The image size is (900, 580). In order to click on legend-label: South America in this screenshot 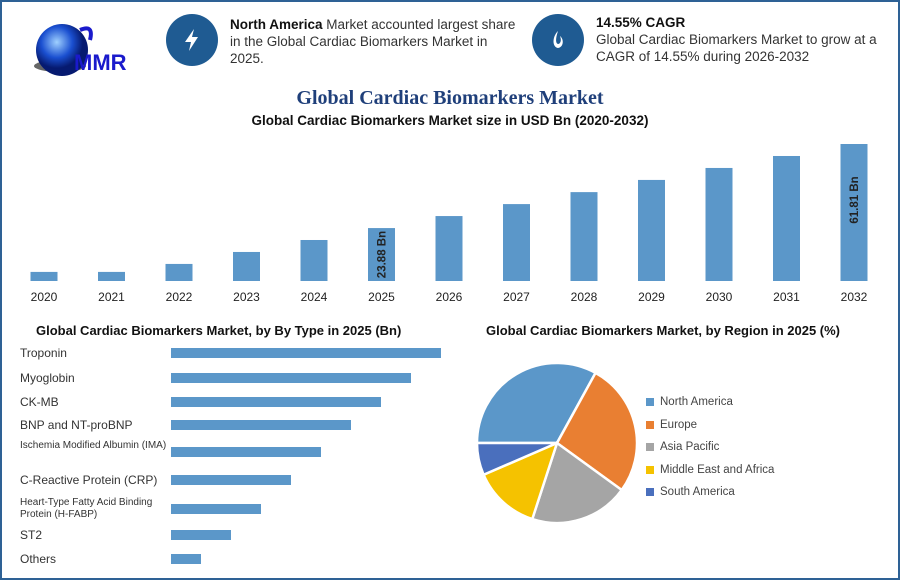, I will do `click(697, 492)`.